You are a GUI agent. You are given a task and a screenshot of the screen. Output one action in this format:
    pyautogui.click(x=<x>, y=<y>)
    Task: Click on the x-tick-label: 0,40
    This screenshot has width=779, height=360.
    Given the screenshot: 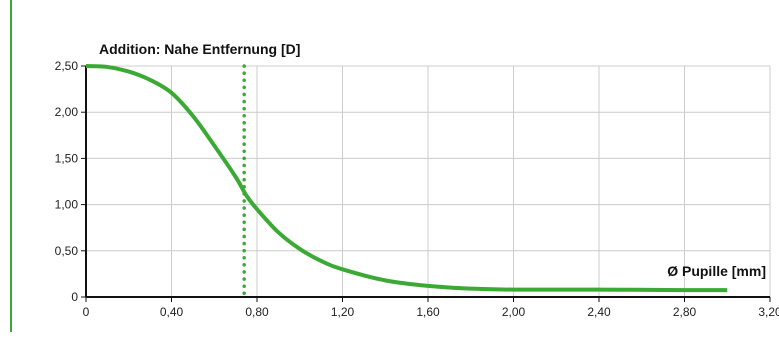 What is the action you would take?
    pyautogui.click(x=172, y=312)
    